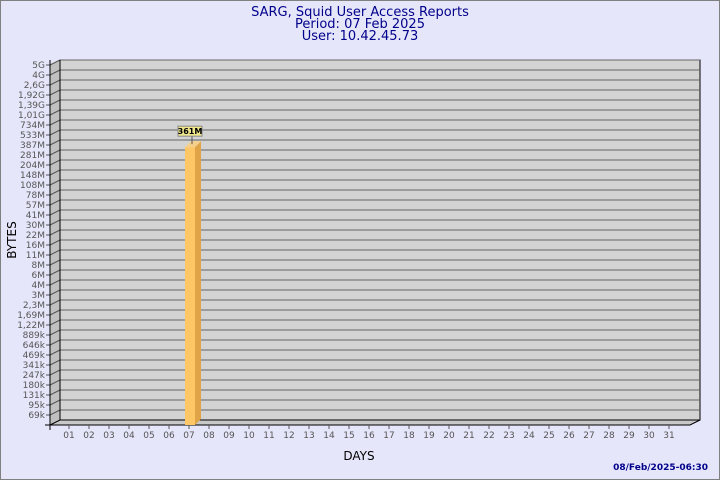 The image size is (720, 480). What do you see at coordinates (31, 316) in the screenshot?
I see `y-tick-label: 1,69M` at bounding box center [31, 316].